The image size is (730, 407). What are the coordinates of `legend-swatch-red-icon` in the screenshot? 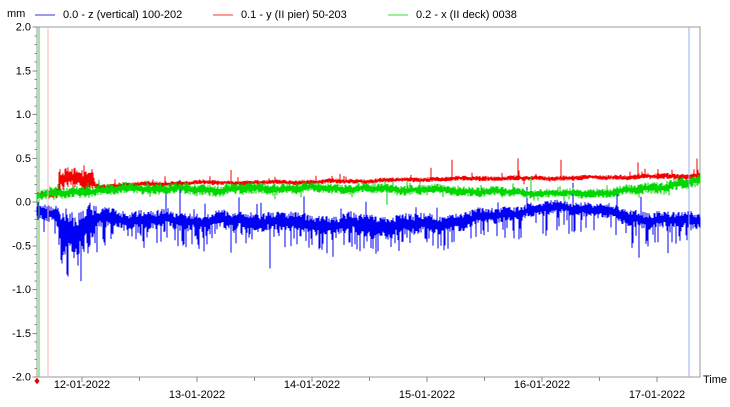 It's located at (223, 14).